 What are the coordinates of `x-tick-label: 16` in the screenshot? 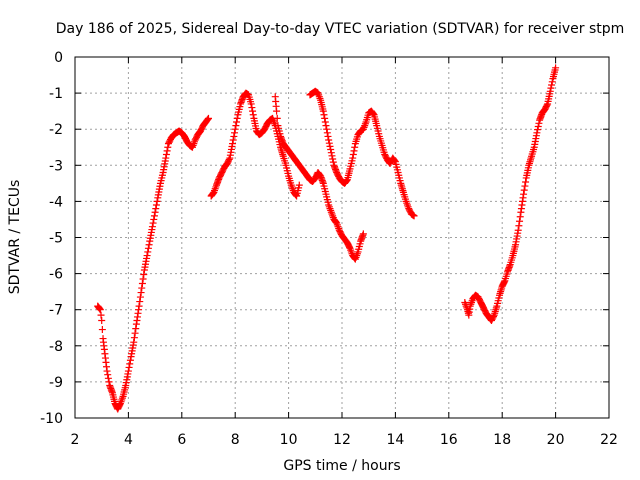 It's located at (449, 440).